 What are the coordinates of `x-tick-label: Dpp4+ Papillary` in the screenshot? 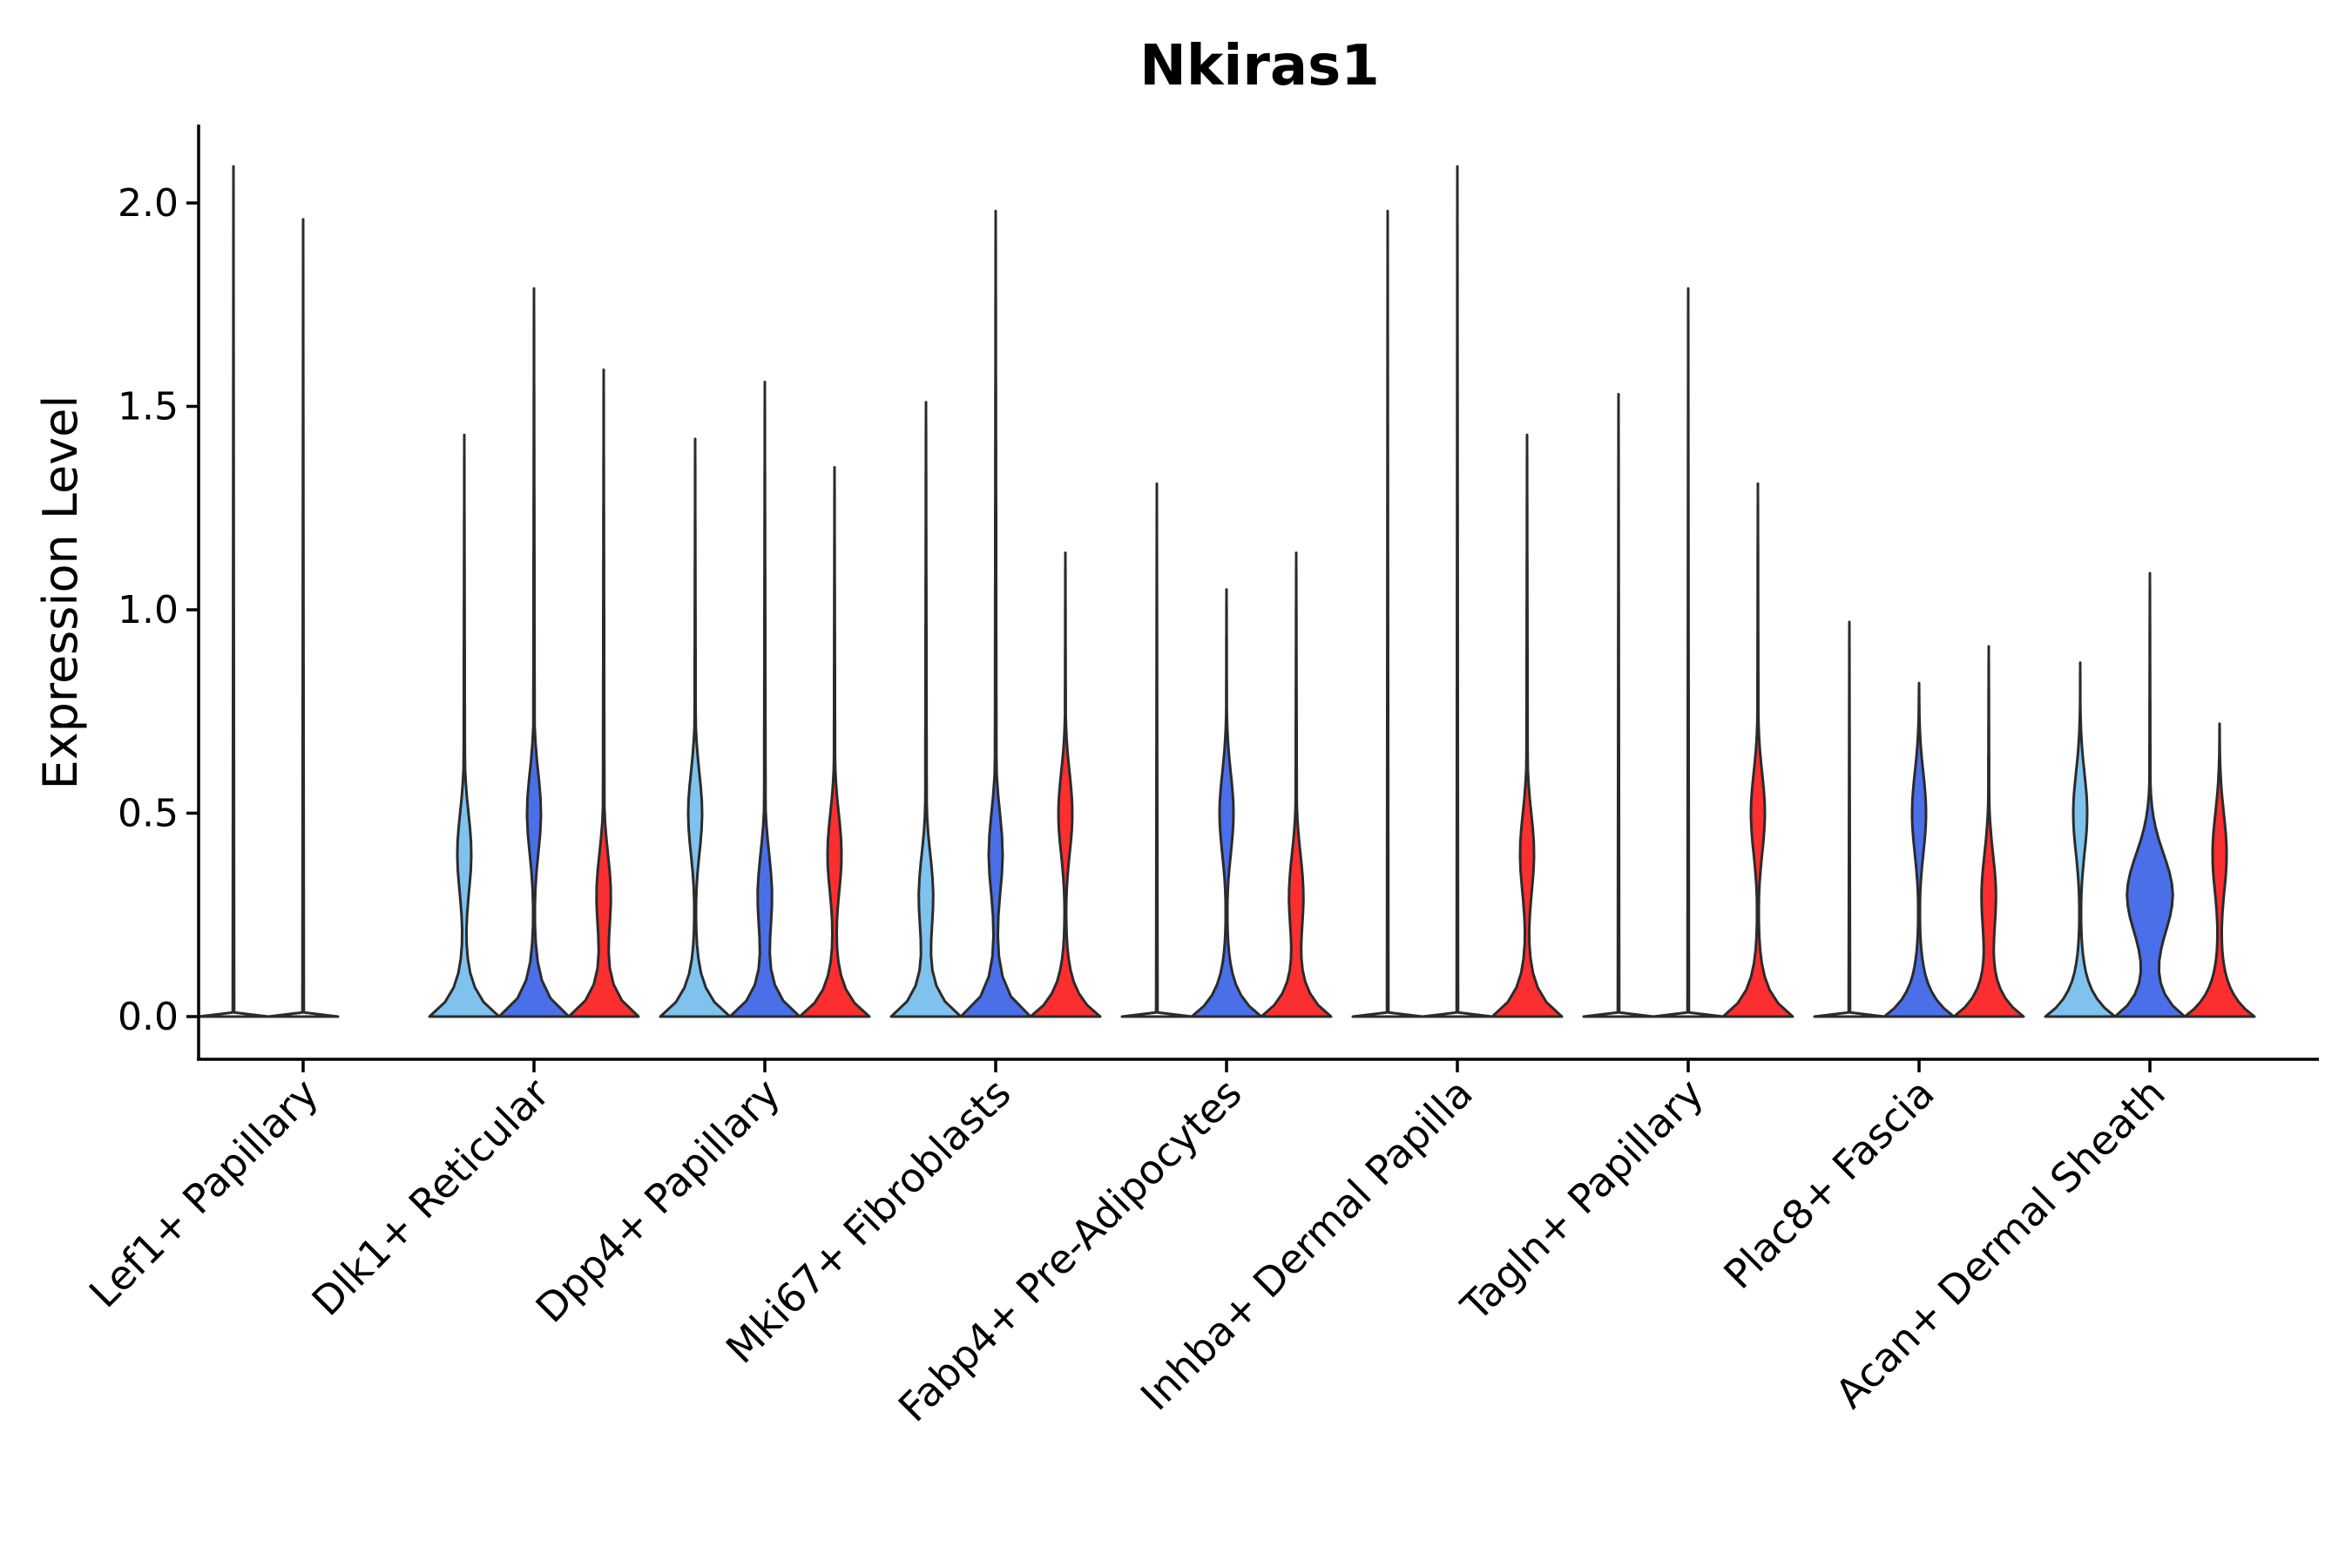 It's located at (658, 1201).